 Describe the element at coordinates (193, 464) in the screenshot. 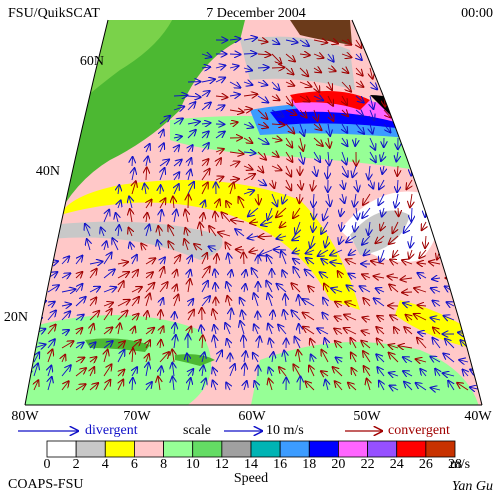

I see `colorbar-tick: 10` at that location.